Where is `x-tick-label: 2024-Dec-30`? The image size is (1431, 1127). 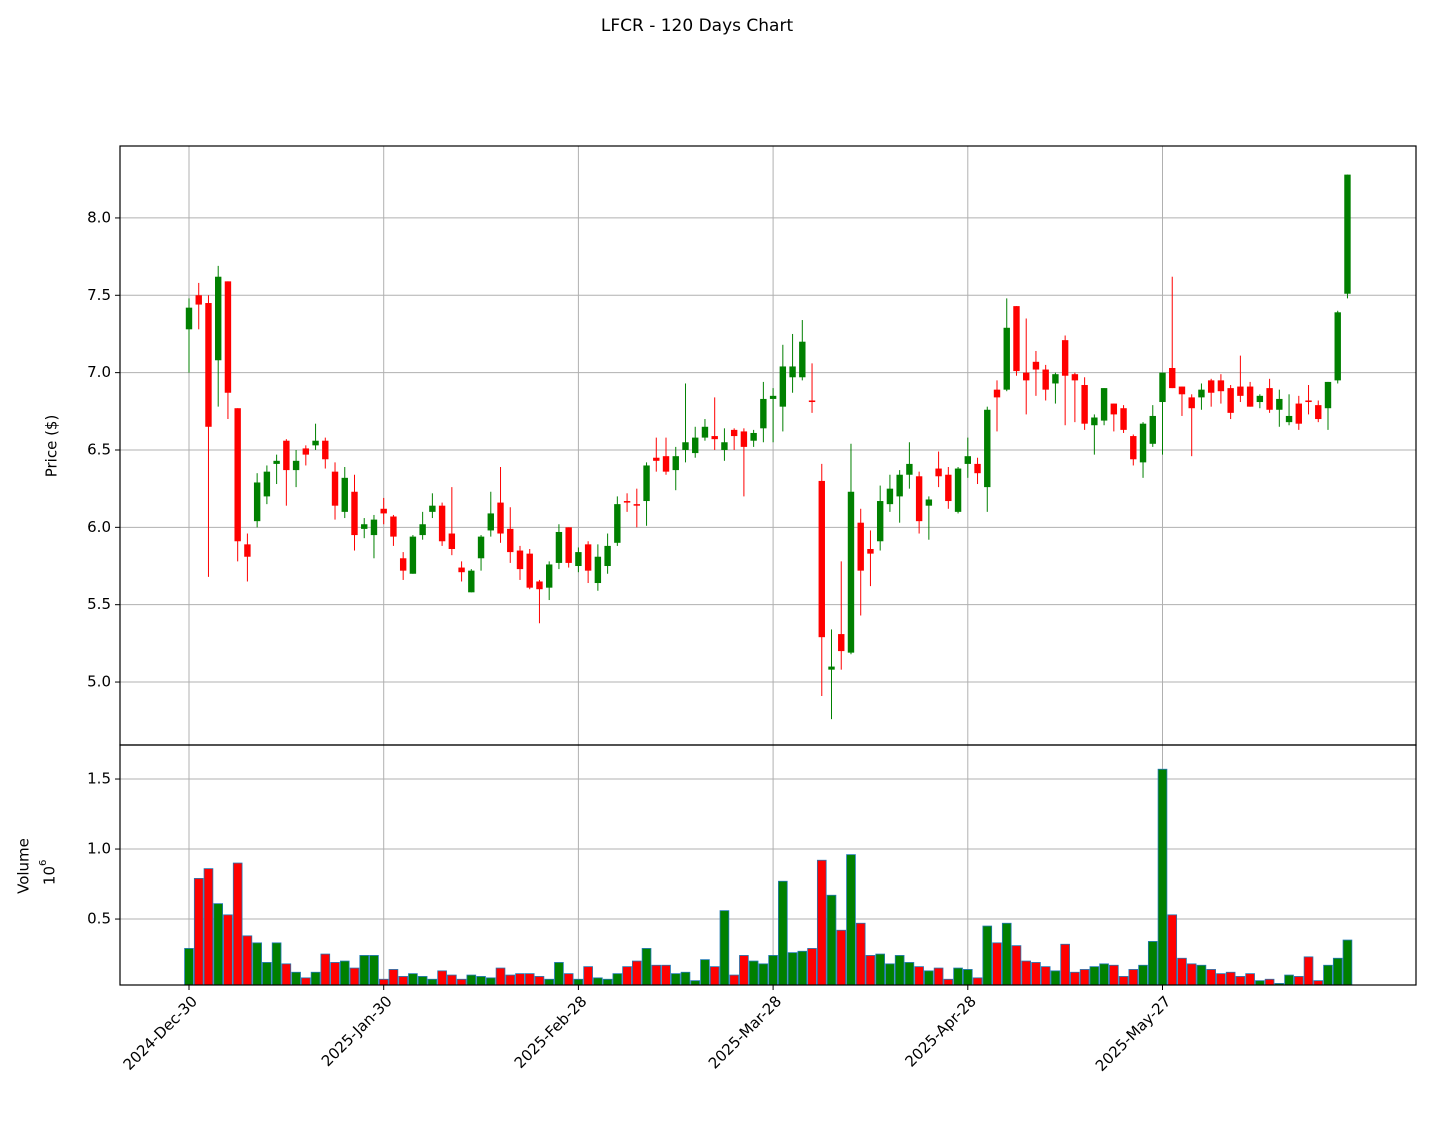
x-tick-label: 2024-Dec-30 is located at coordinates (160, 1032).